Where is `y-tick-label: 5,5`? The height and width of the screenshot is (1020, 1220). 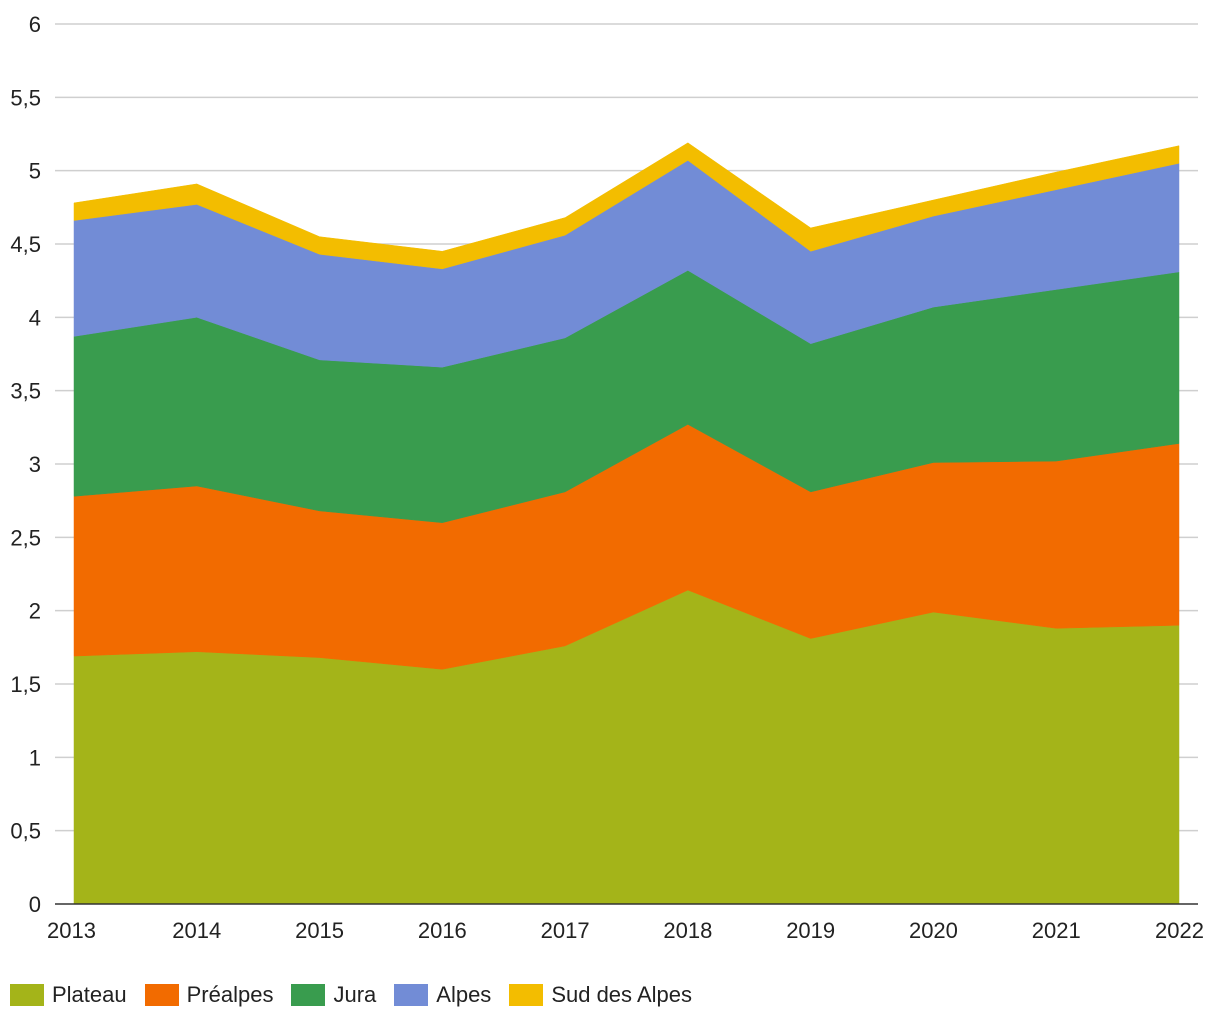 y-tick-label: 5,5 is located at coordinates (25, 97).